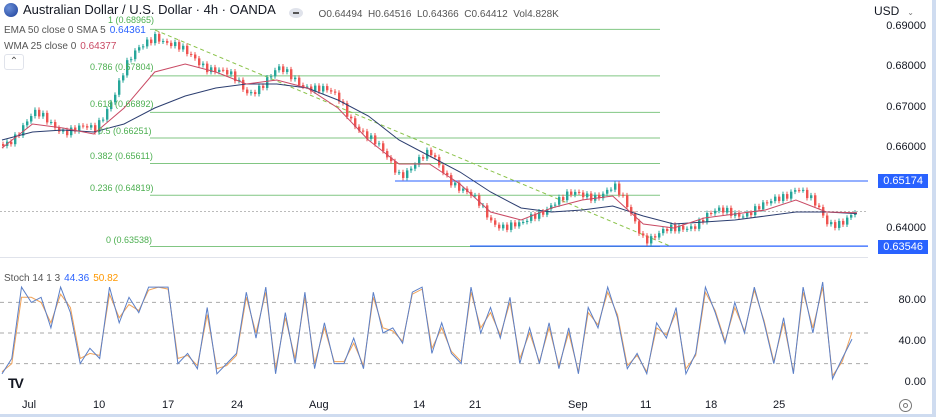 Image resolution: width=936 pixels, height=417 pixels. I want to click on time-label: 24, so click(237, 405).